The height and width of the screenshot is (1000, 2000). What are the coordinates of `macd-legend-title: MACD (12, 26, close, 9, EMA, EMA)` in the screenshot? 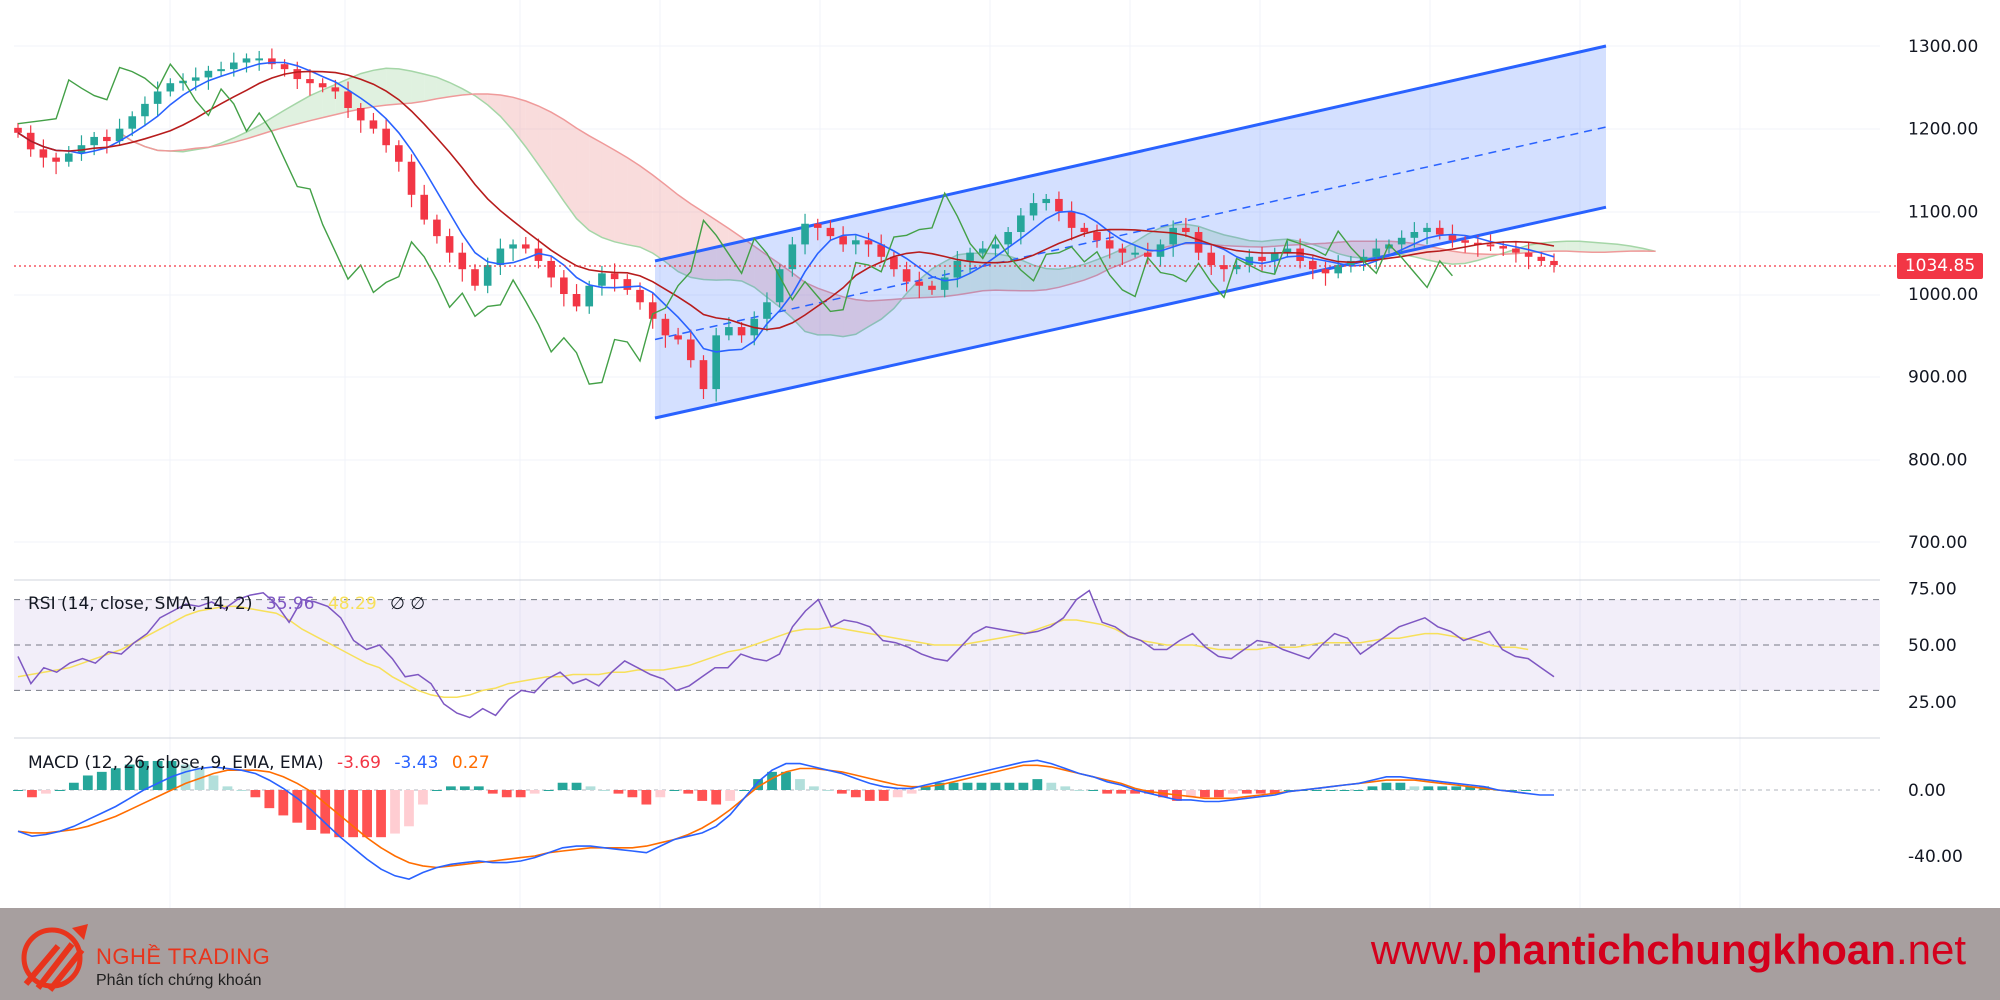 It's located at (176, 763).